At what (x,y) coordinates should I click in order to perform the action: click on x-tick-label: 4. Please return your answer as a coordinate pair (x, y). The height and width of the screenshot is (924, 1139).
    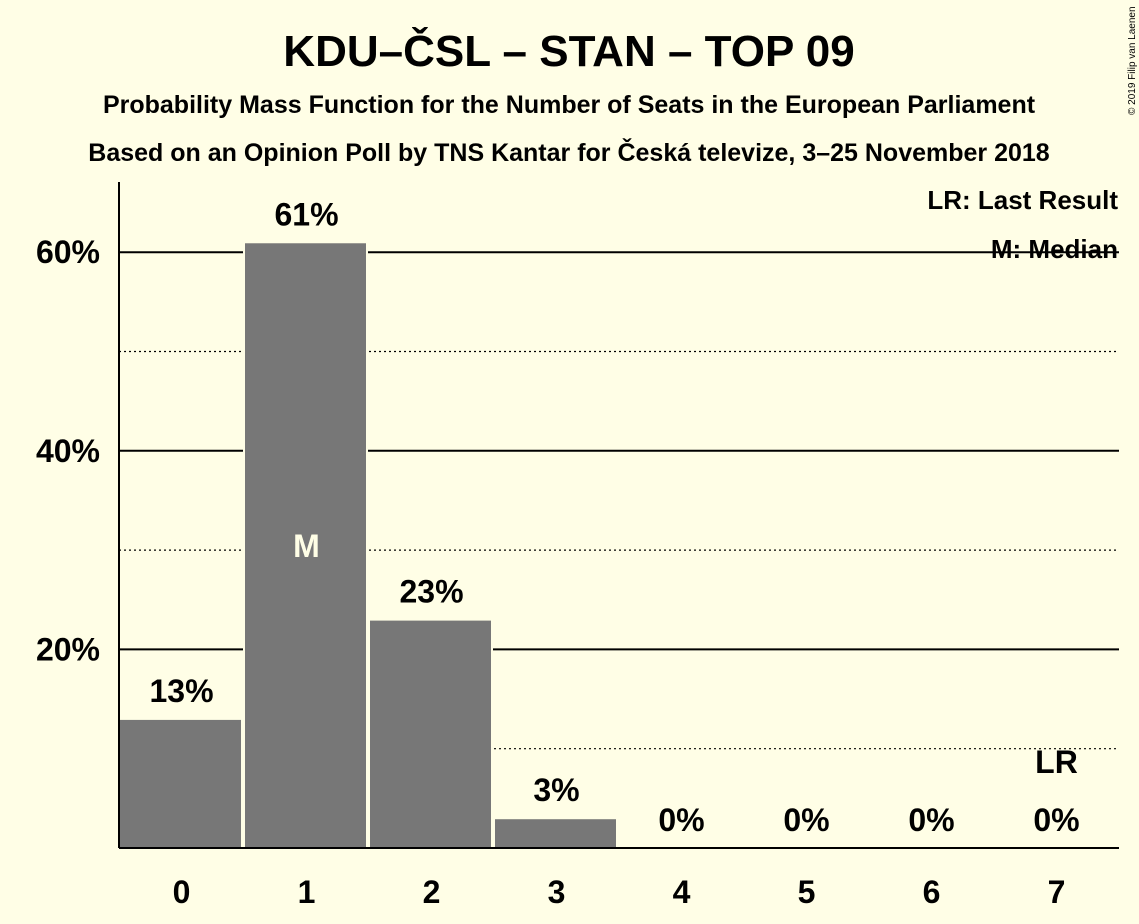
    Looking at the image, I should click on (682, 892).